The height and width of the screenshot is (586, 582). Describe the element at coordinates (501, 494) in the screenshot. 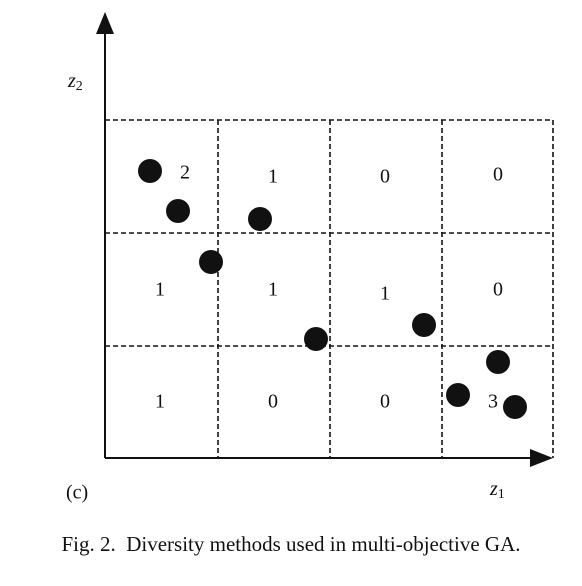

I see `subscript: 1` at that location.